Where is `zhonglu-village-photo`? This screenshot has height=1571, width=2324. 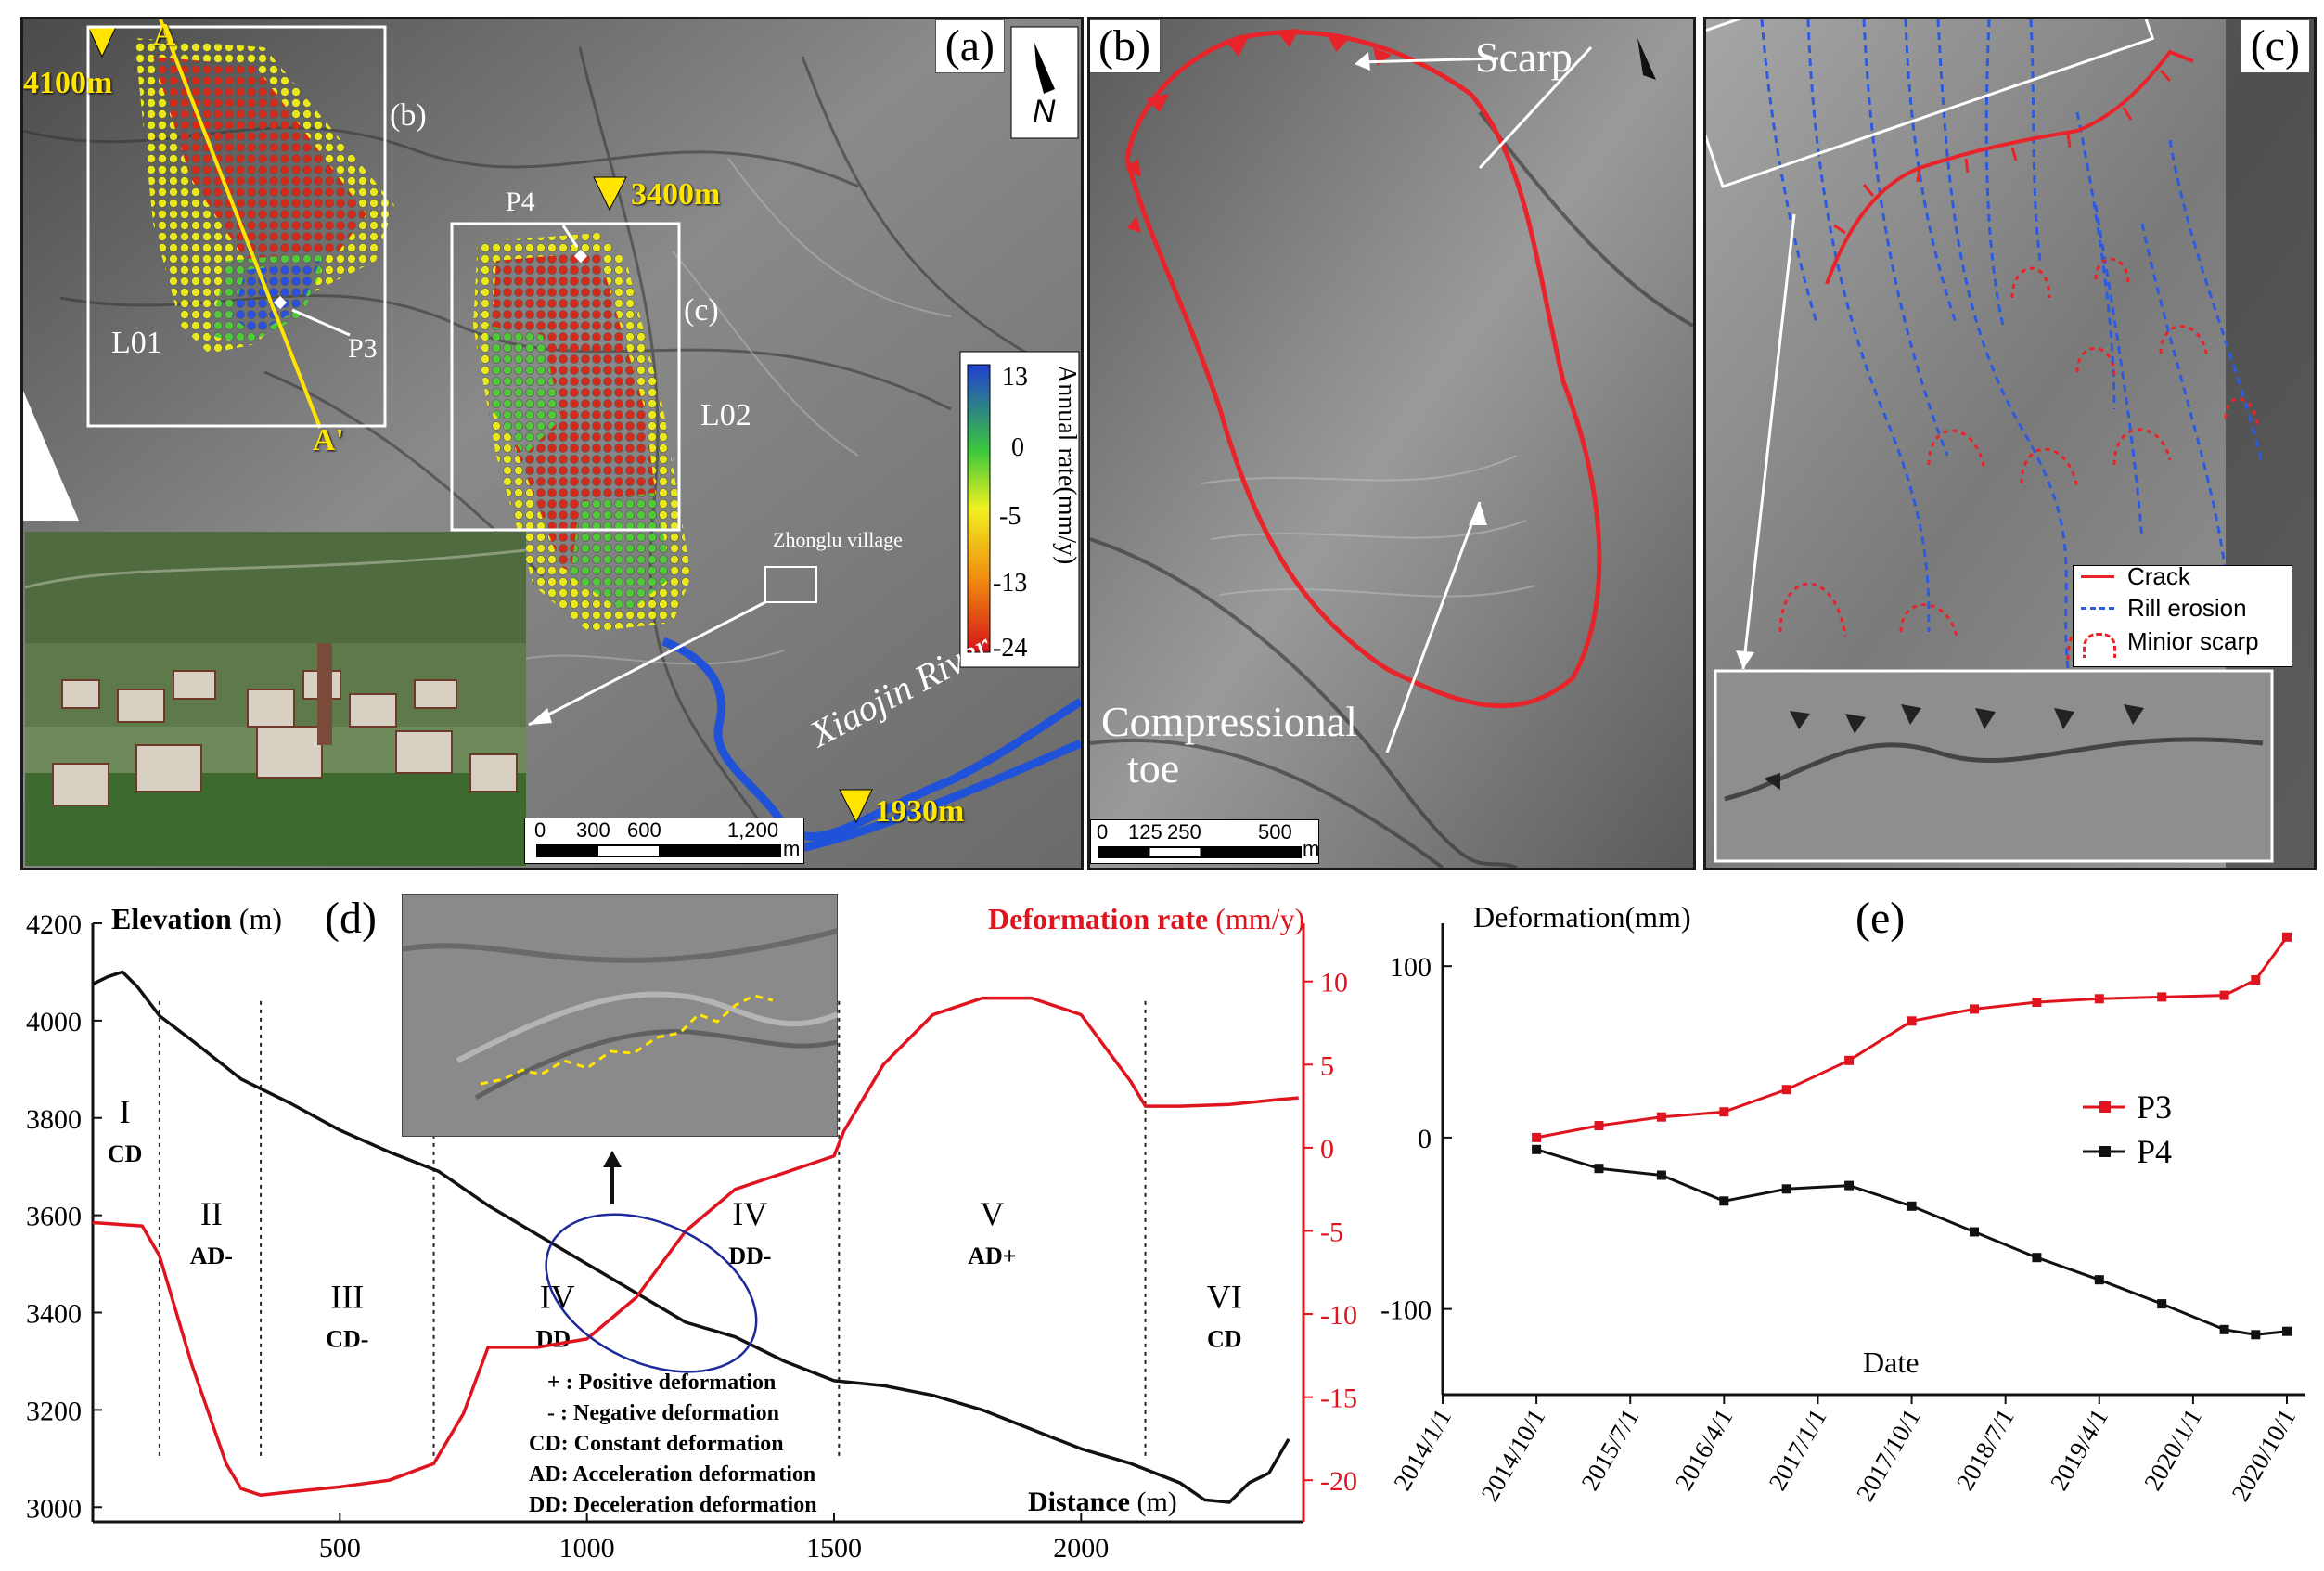 zhonglu-village-photo is located at coordinates (275, 699).